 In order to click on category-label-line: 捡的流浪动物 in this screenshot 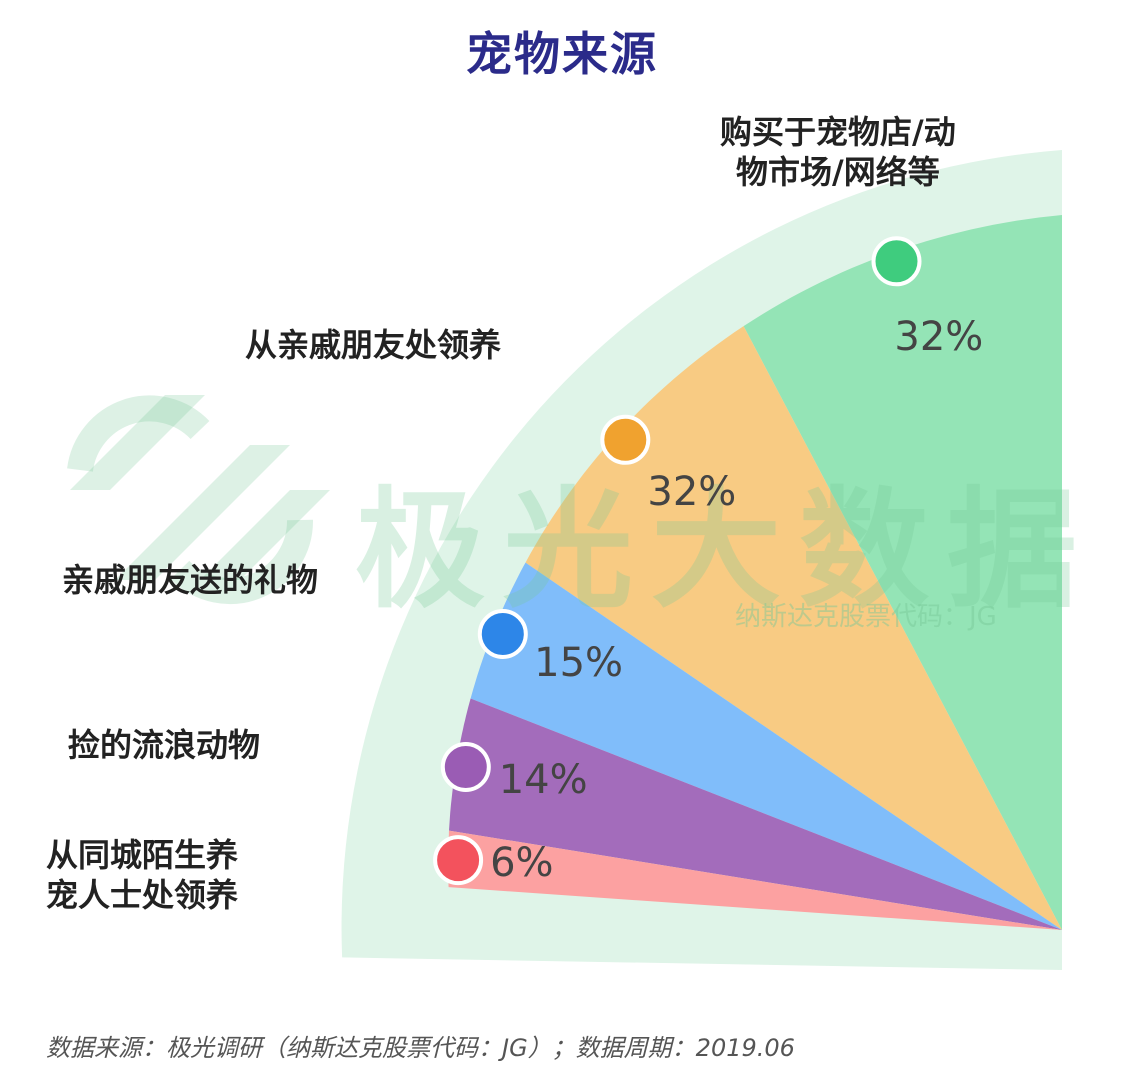, I will do `click(164, 745)`.